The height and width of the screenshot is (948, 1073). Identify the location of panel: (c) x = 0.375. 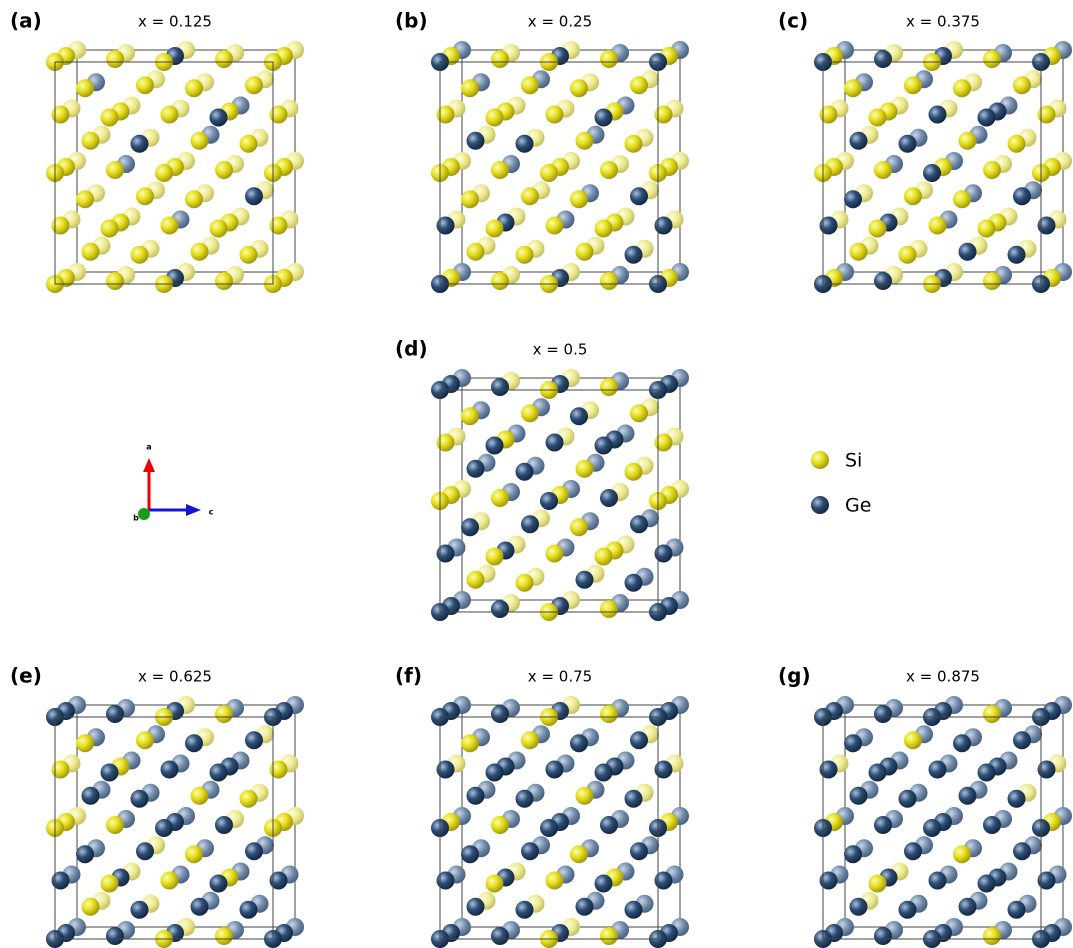
(925, 151).